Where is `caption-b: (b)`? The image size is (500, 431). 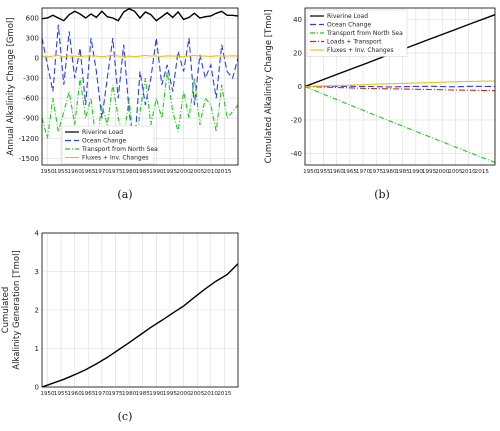 caption-b: (b) is located at coordinates (382, 194).